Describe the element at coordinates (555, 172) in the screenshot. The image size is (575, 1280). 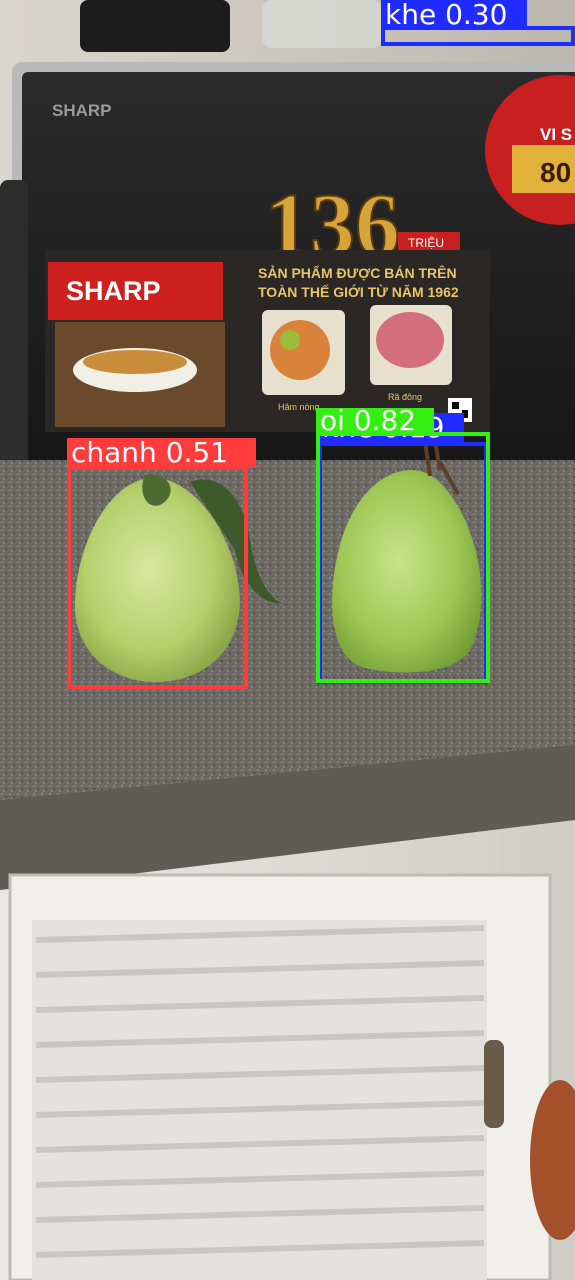
I see `svg-text: 80` at that location.